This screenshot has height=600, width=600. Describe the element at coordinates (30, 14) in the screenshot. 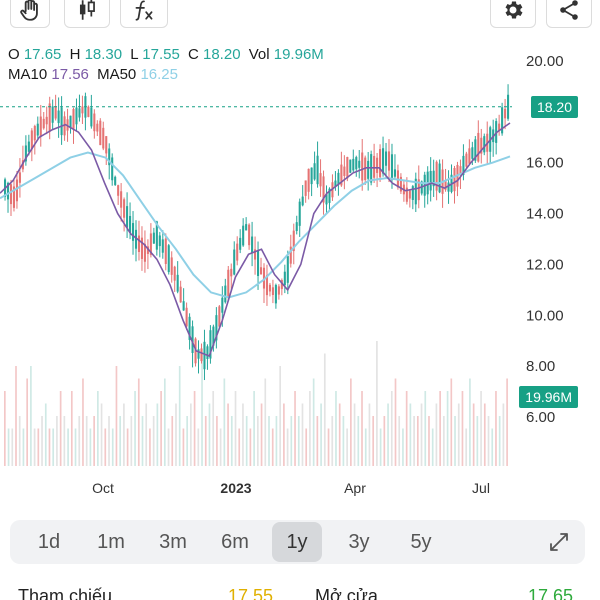

I see `pan-tool-button` at that location.